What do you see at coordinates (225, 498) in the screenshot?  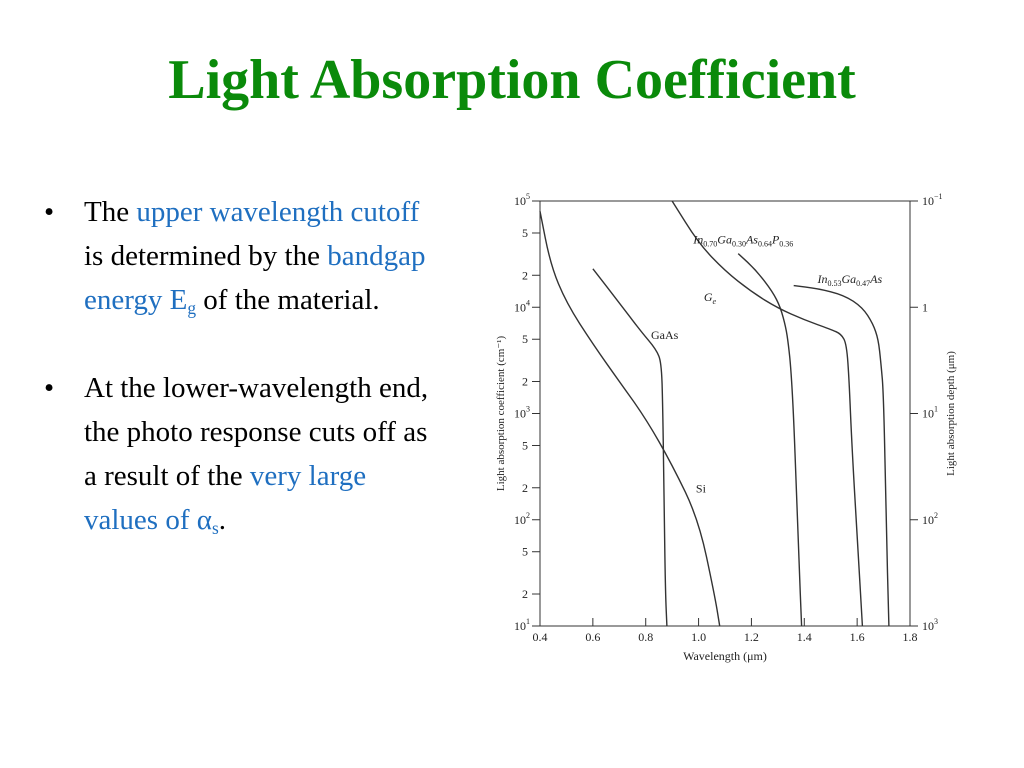 I see `highlight-text: very large values of α` at bounding box center [225, 498].